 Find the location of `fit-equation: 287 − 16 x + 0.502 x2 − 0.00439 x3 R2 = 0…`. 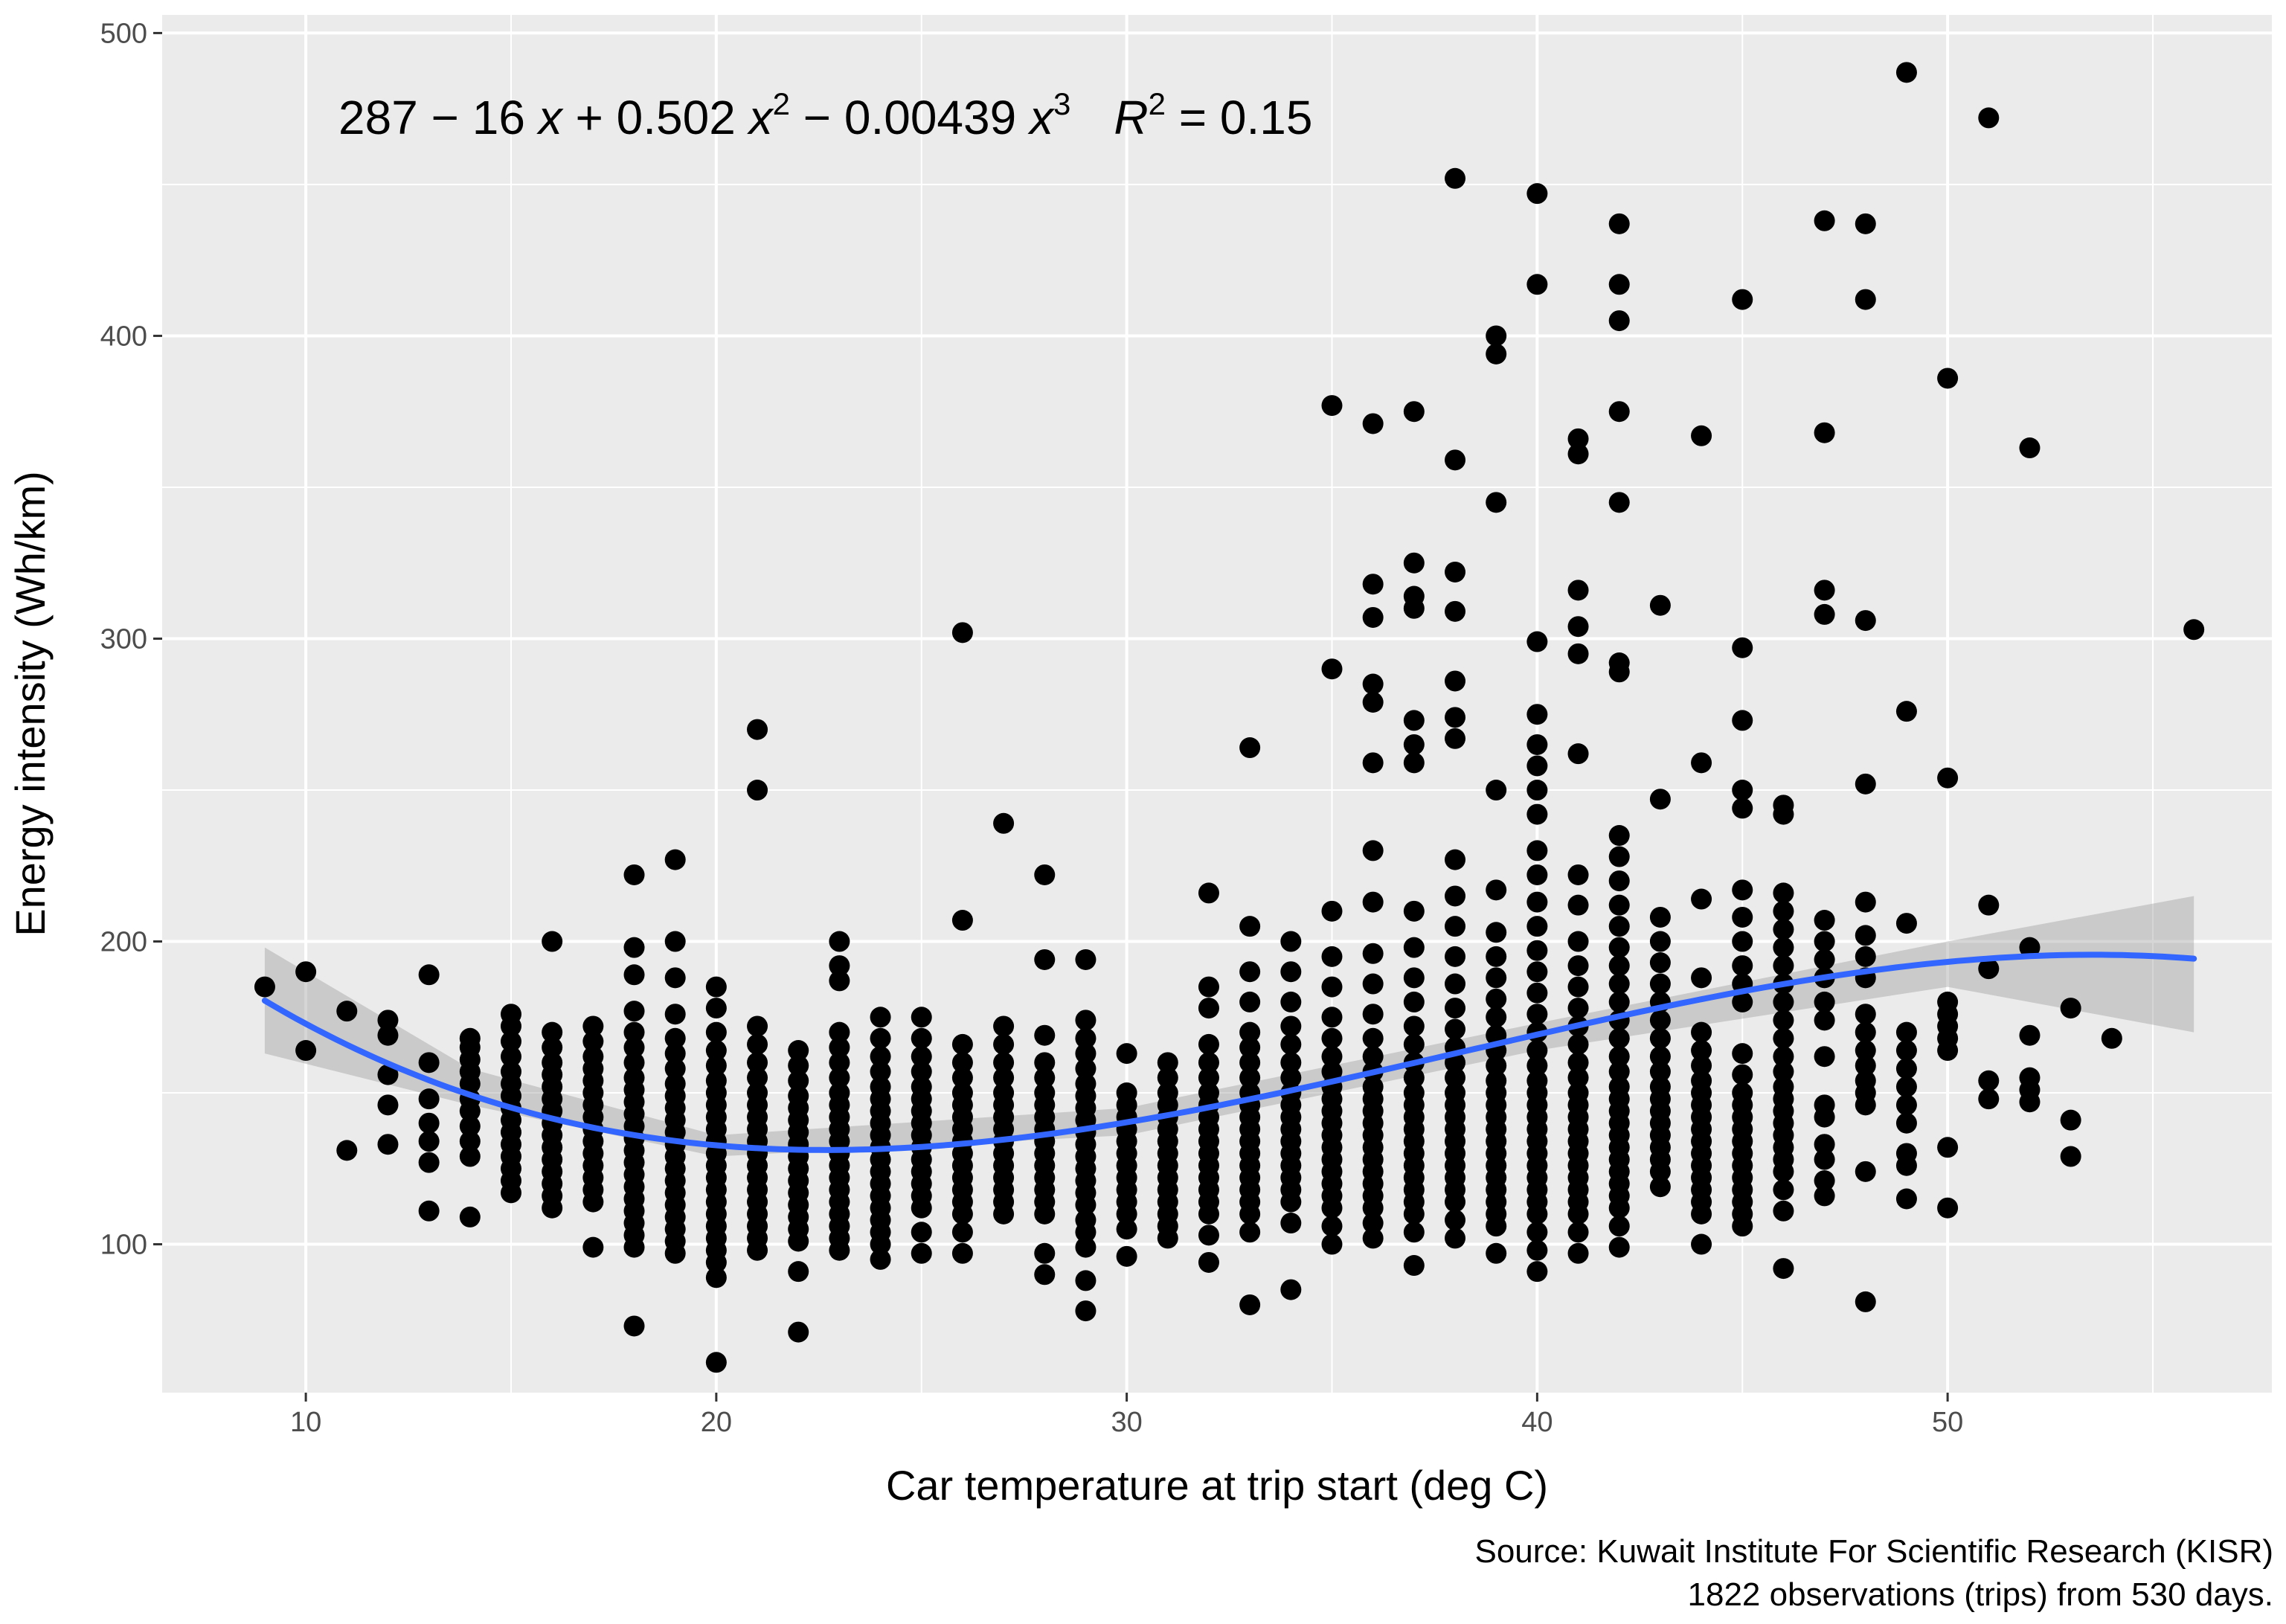

fit-equation: 287 − 16 x + 0.502 x2 − 0.00439 x3 R2 = 0… is located at coordinates (825, 115).